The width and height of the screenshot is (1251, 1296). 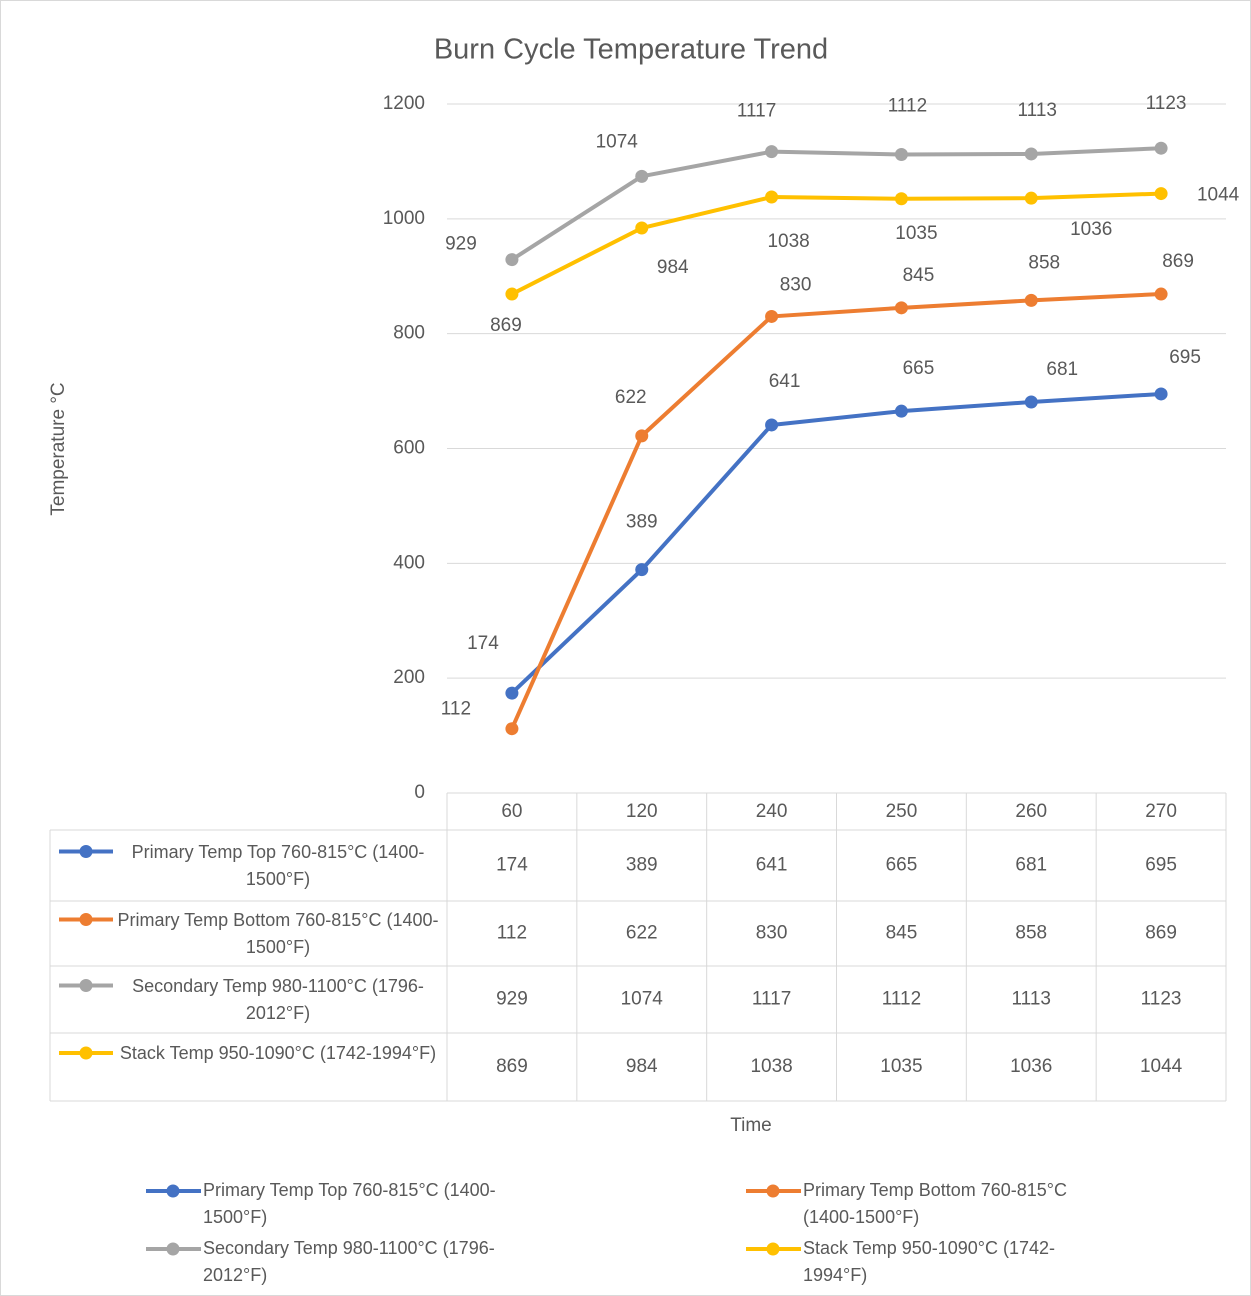 I want to click on table-cell: 845, so click(x=902, y=933).